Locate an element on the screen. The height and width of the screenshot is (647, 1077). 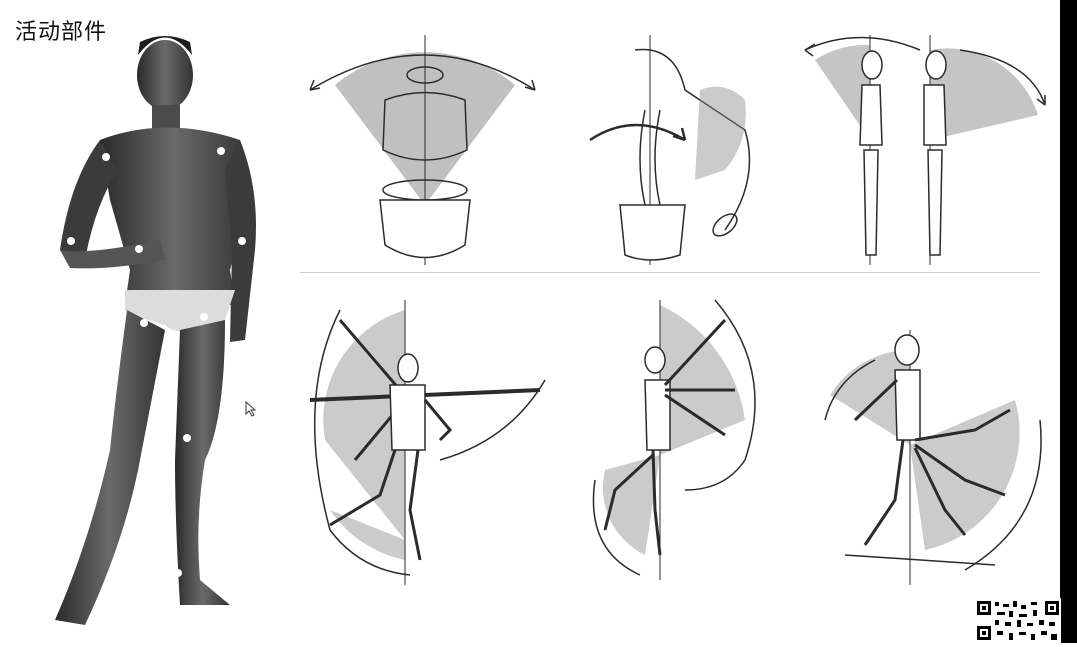
sketch-leg-swing is located at coordinates (935, 455).